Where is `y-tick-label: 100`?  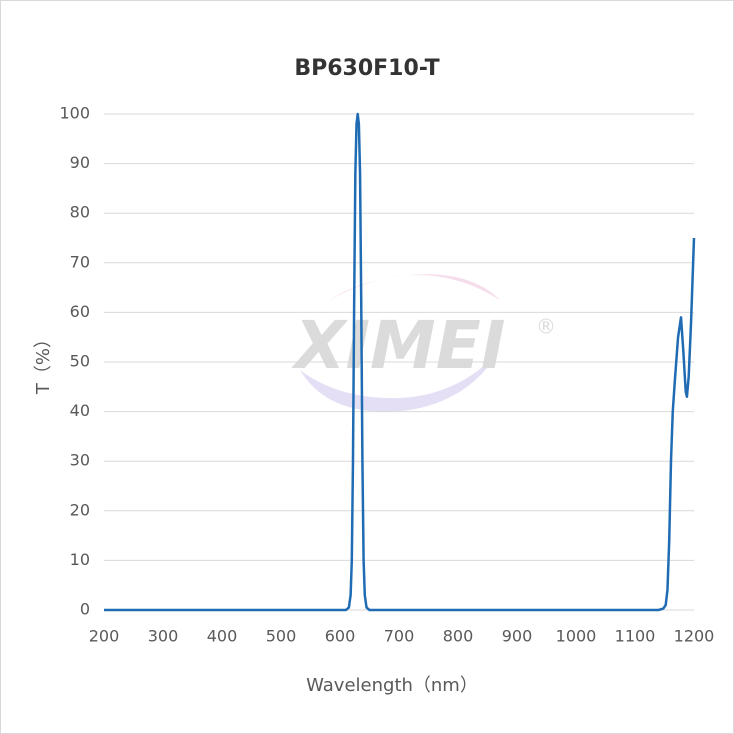
y-tick-label: 100 is located at coordinates (74, 113).